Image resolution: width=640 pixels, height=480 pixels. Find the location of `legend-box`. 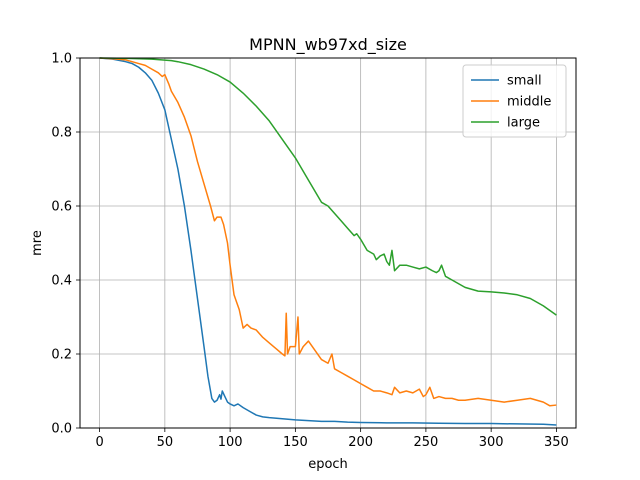

legend-box is located at coordinates (514, 101).